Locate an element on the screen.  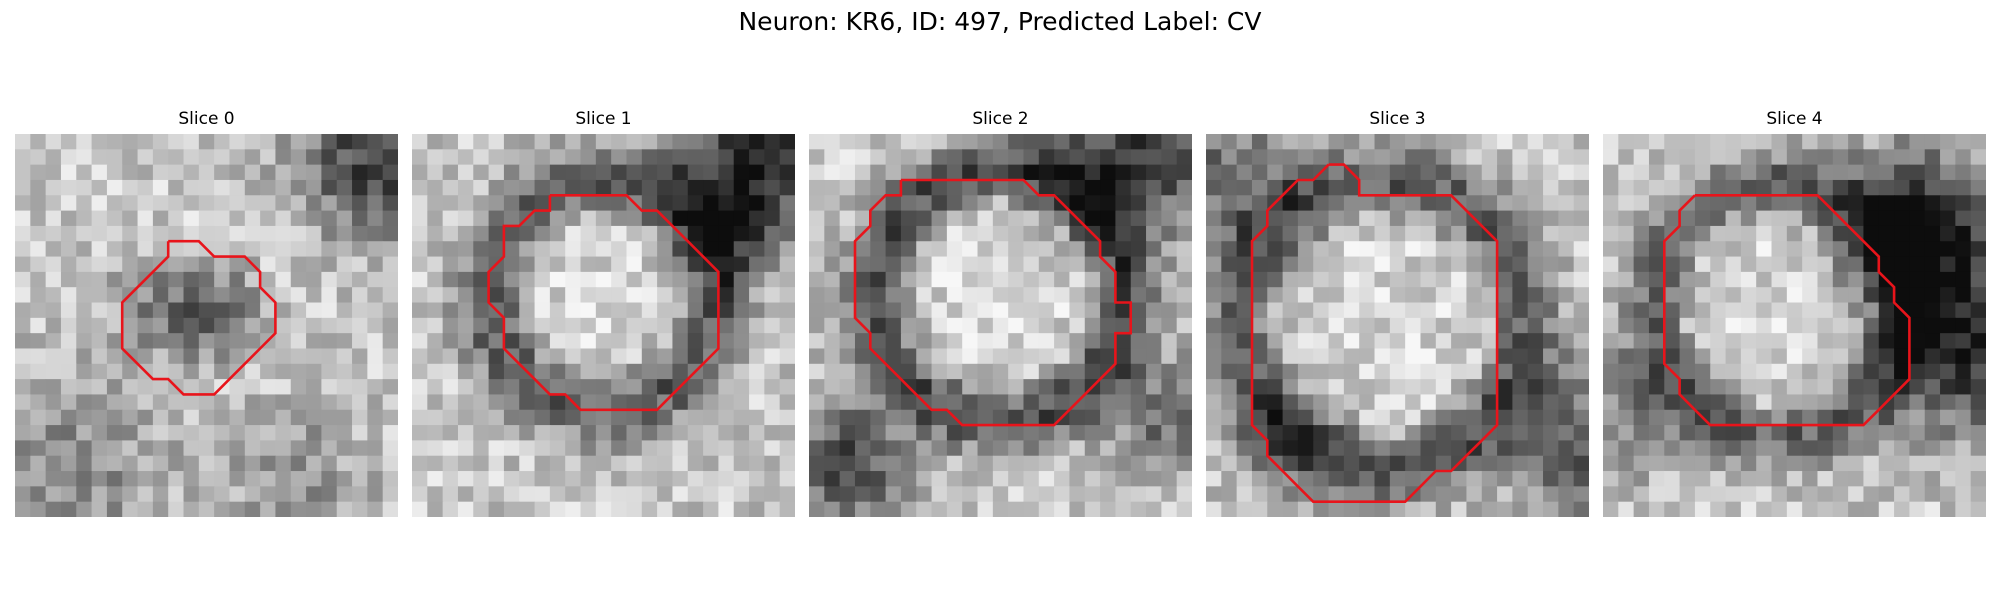
slice-panel-1: Slice 1 is located at coordinates (603, 312).